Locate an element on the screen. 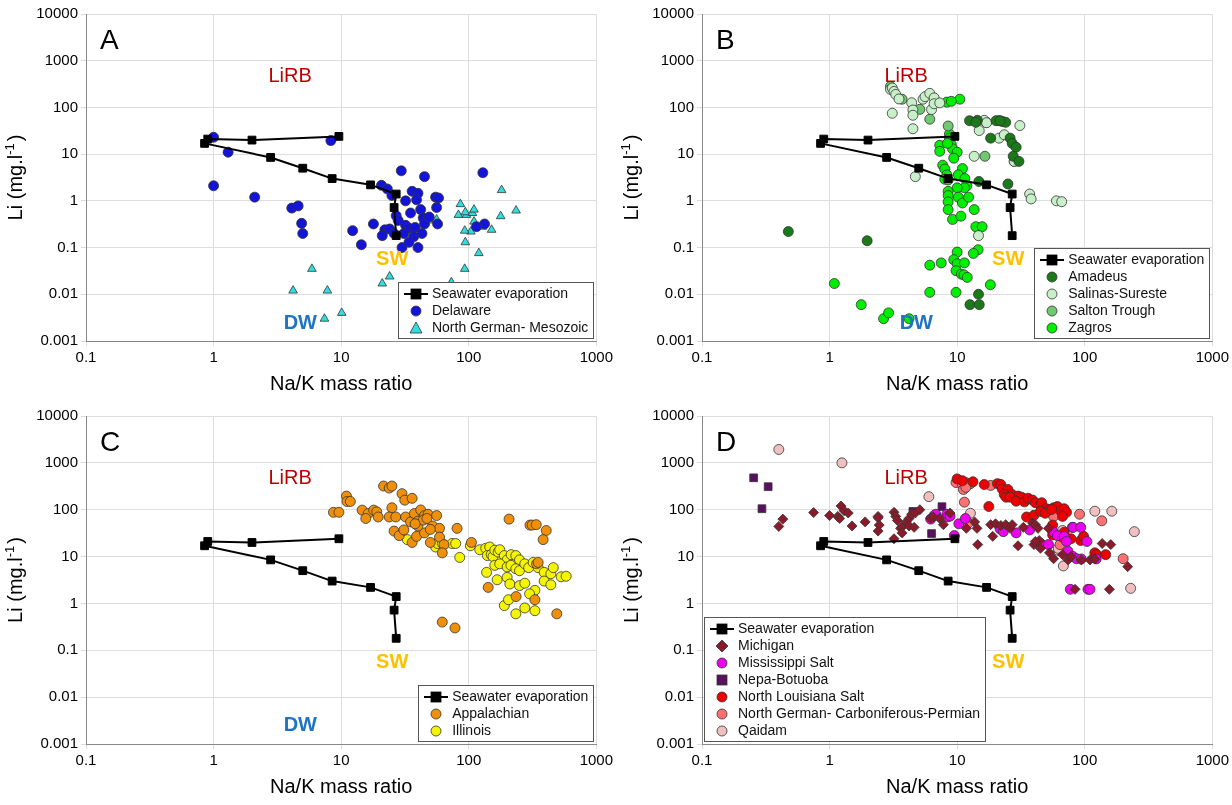  legend-label: Salton Trough is located at coordinates (1112, 310).